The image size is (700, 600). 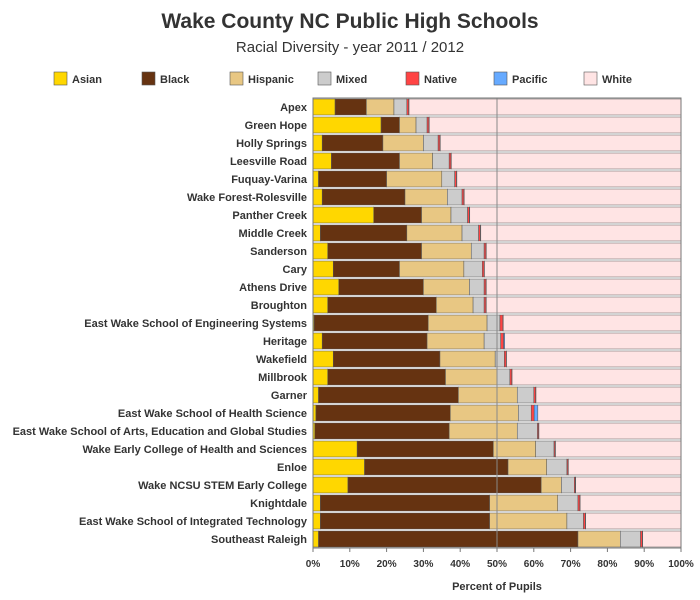 I want to click on bar-asian-southeast-raleigh, so click(x=315, y=539).